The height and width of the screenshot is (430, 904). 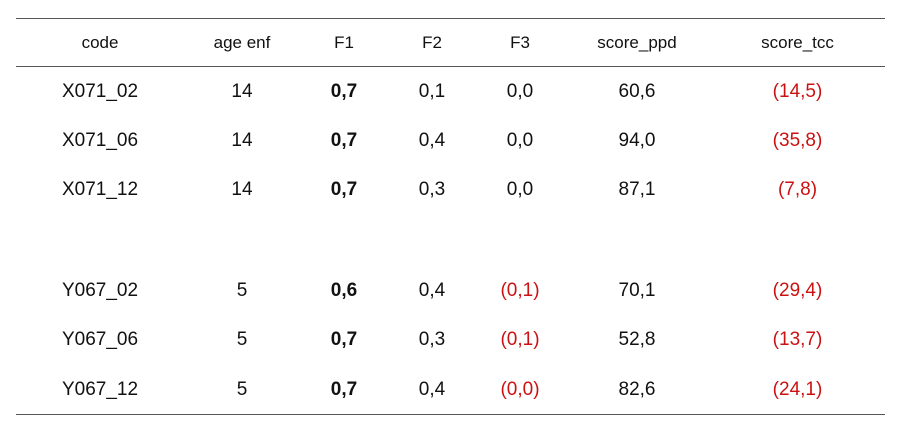 I want to click on cell-code: Y067_12, so click(x=100, y=389).